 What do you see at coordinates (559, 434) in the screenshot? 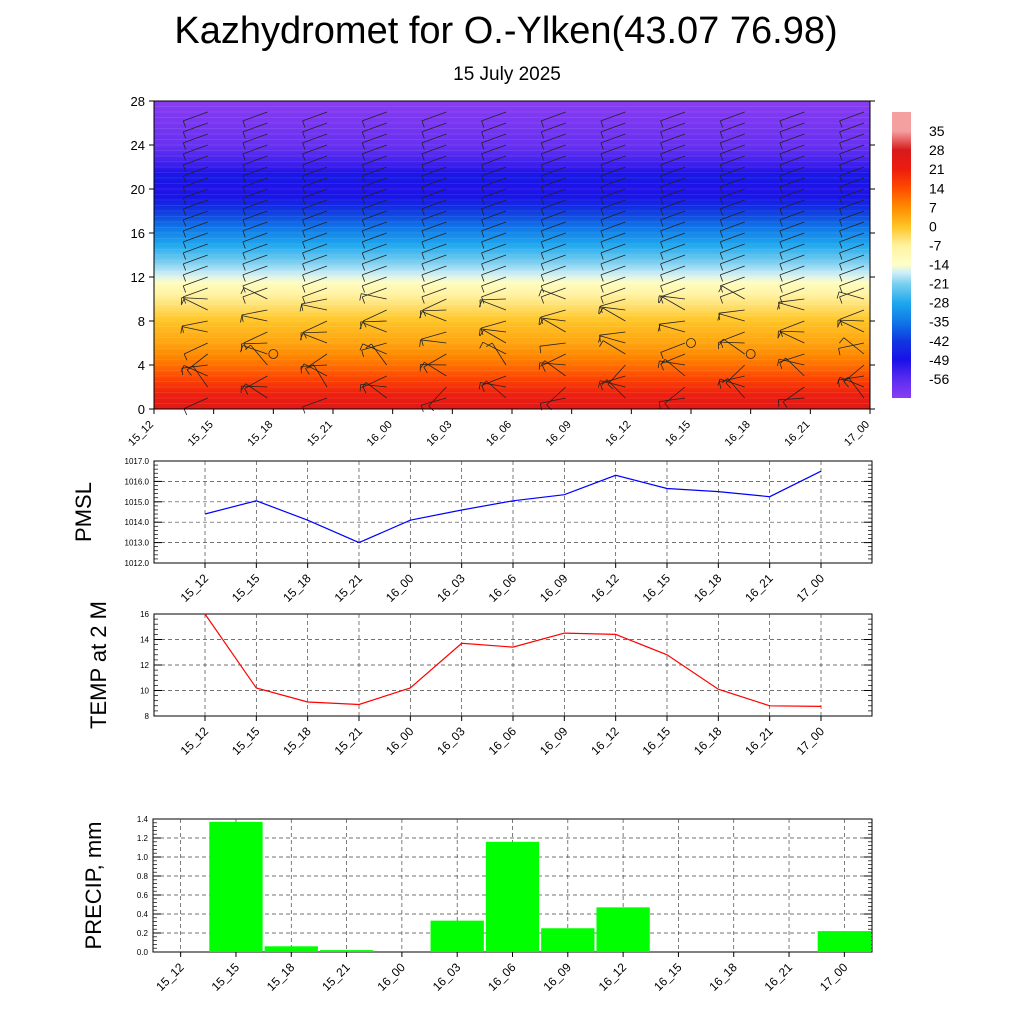
I see `x-tick-label: 16_09` at bounding box center [559, 434].